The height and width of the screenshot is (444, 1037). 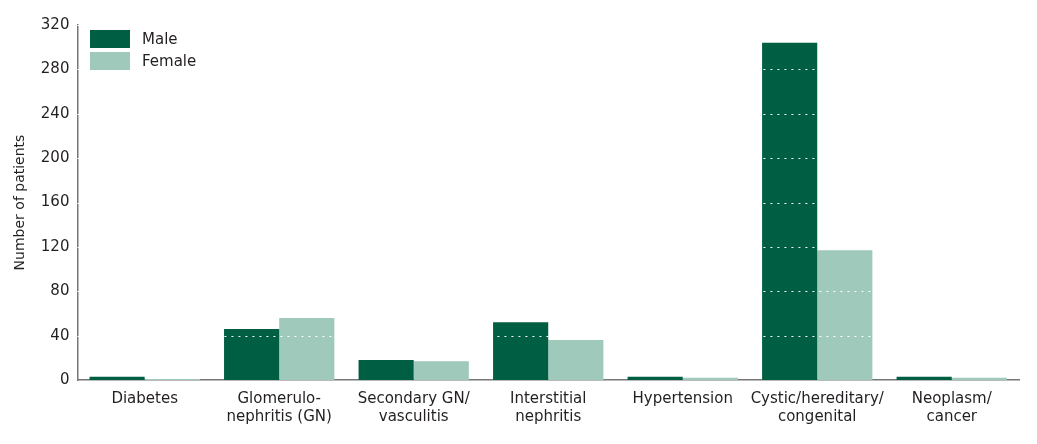 I want to click on y-tick-label: 160, so click(x=55, y=201).